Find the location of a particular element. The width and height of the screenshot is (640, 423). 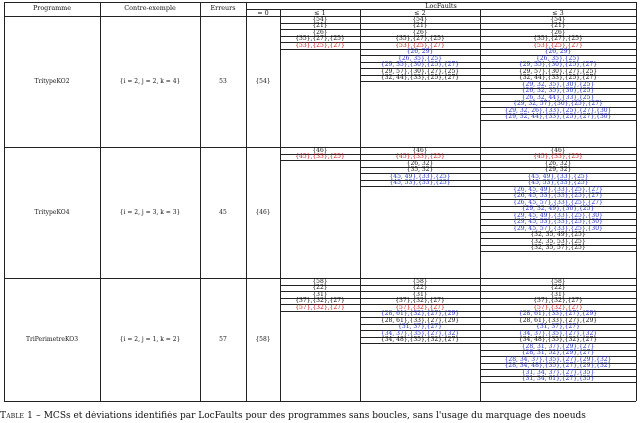

cell-entry: {28, 31, 37},{29},{27} is located at coordinates (558, 346).